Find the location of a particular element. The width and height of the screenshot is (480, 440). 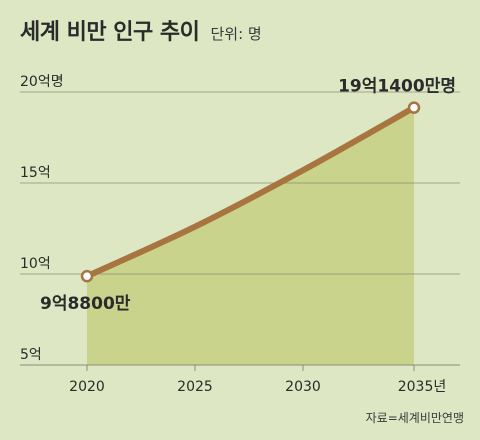

data-label: 19억1400만명 is located at coordinates (397, 87).